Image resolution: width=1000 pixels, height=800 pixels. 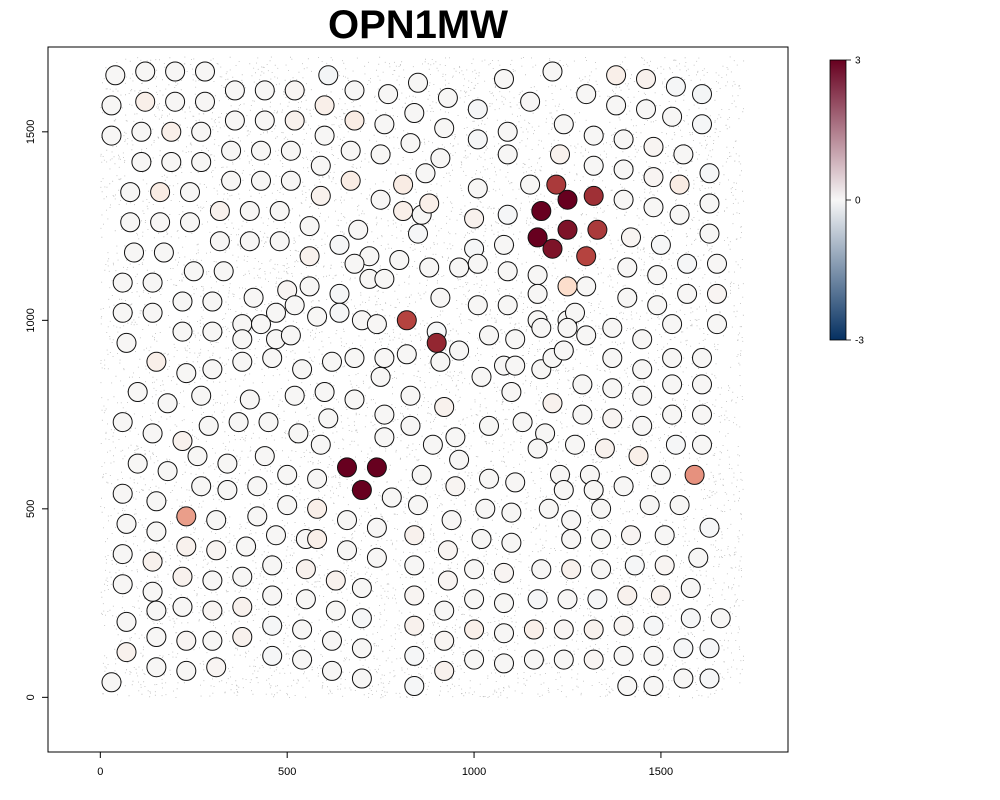 I want to click on x-tick-label: 1500, so click(x=661, y=772).